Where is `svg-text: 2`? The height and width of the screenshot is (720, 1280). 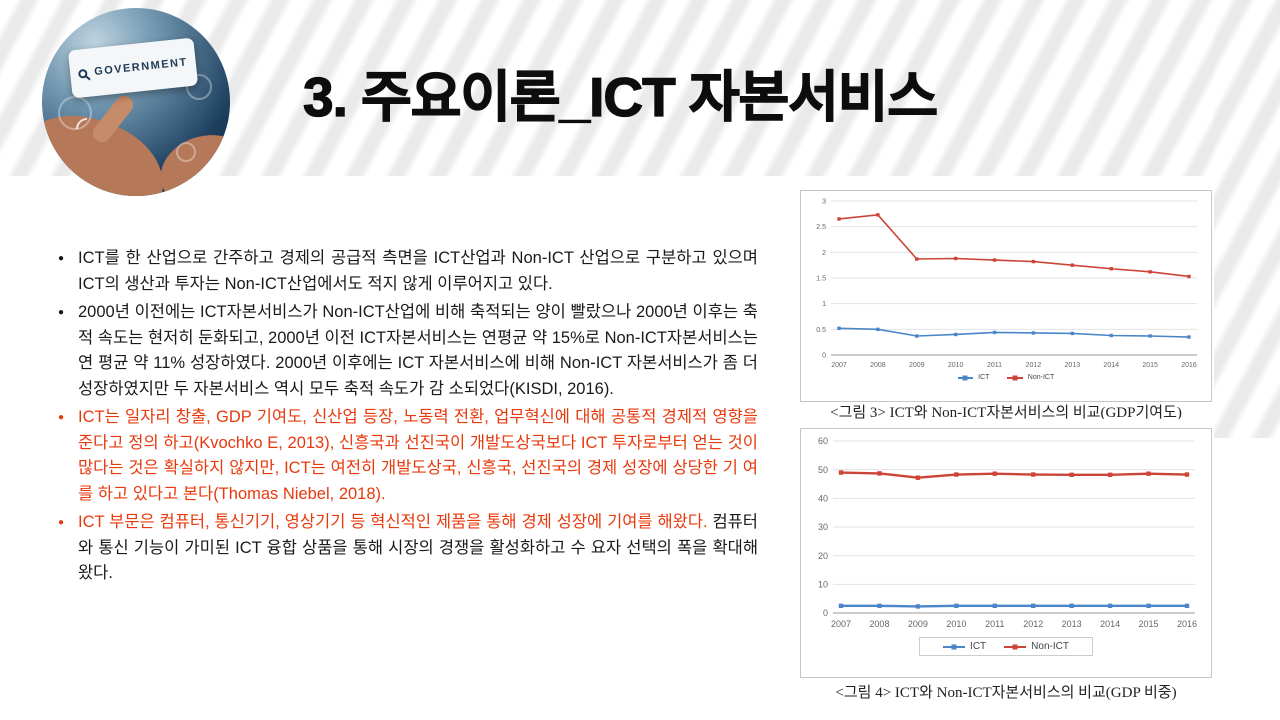
svg-text: 2 is located at coordinates (824, 253).